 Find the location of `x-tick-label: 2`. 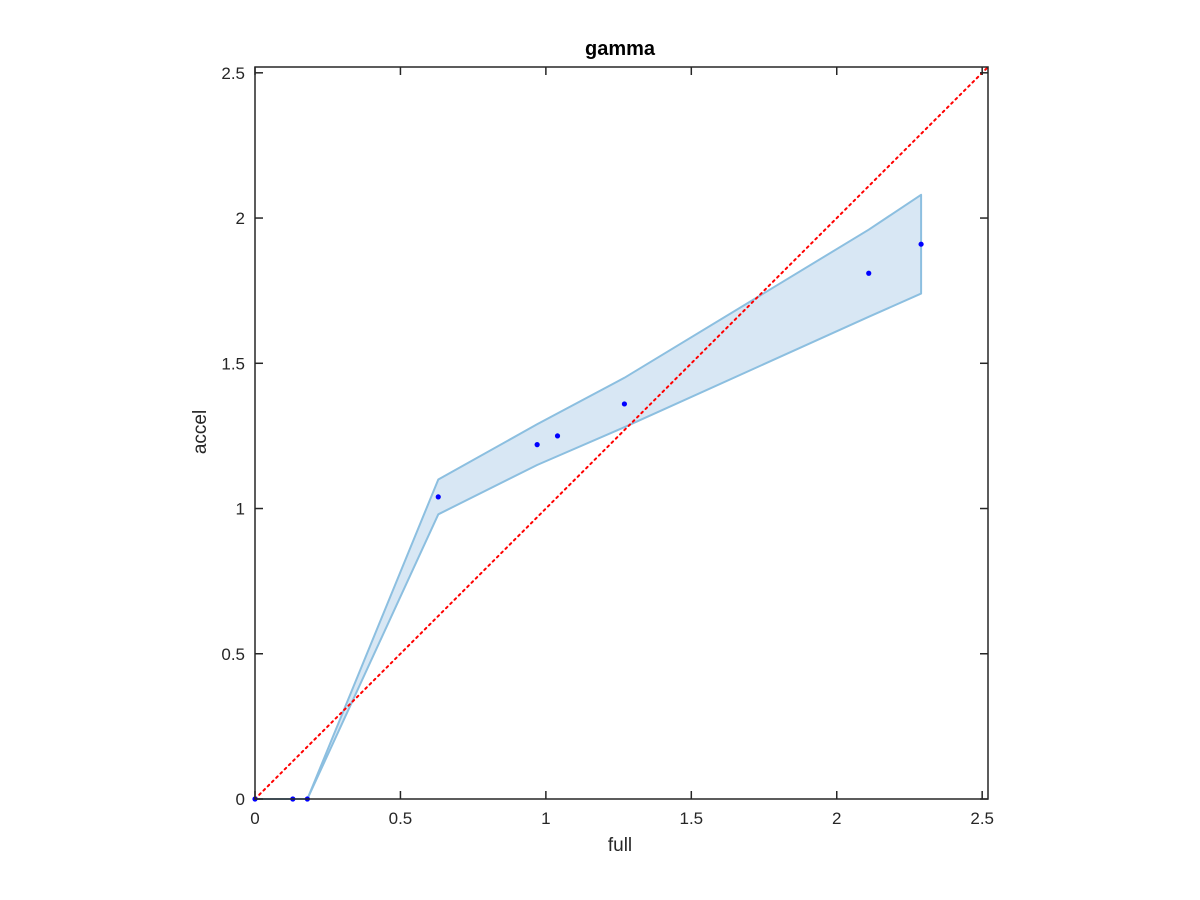

x-tick-label: 2 is located at coordinates (836, 818).